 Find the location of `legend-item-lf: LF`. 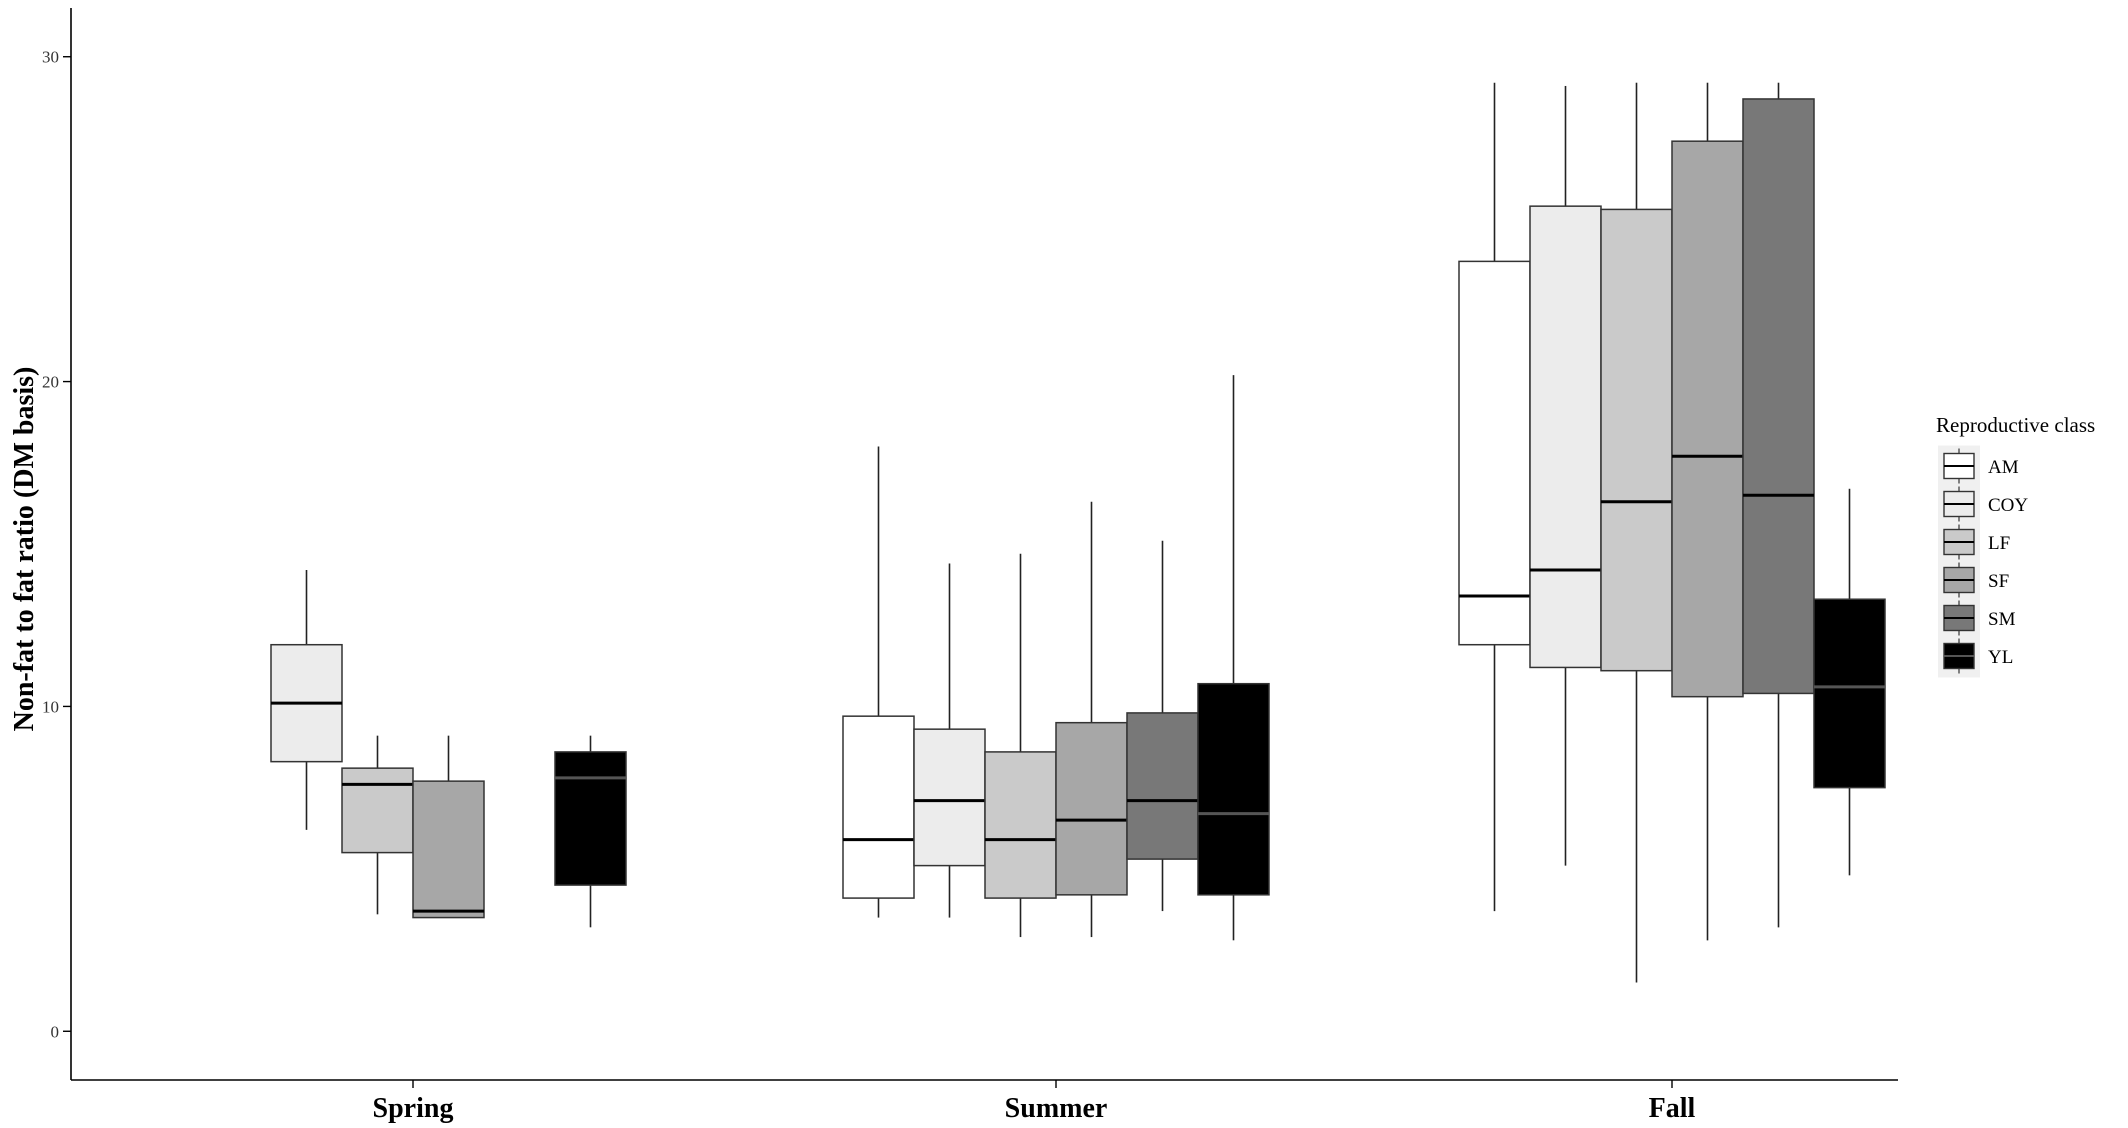

legend-item-lf: LF is located at coordinates (1976, 542).